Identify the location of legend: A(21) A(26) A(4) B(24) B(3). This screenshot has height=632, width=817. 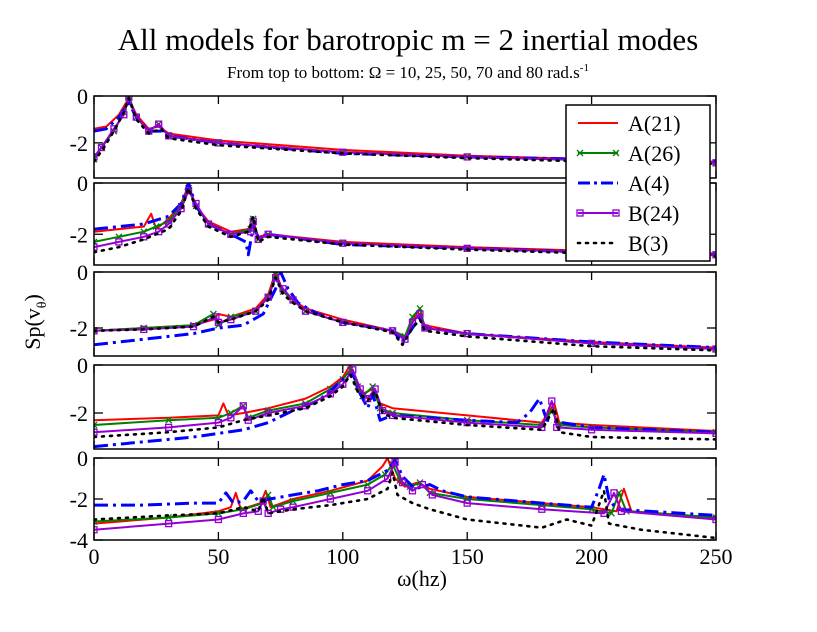
(638, 183).